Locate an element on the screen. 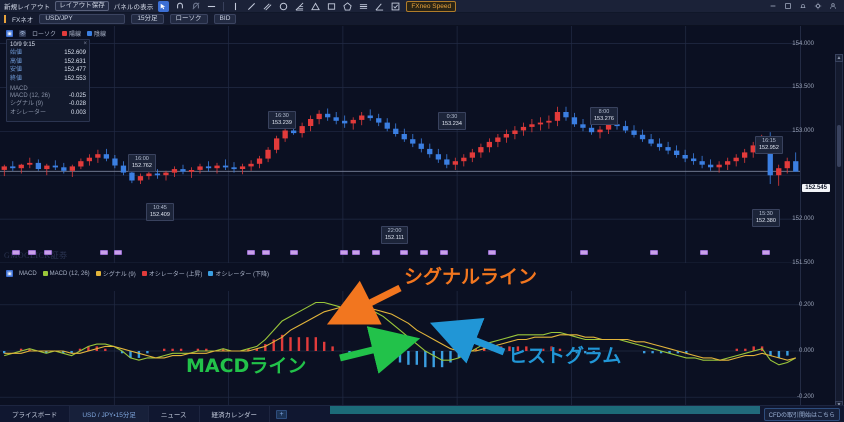 The image size is (844, 422). callout-time: 15:30 is located at coordinates (766, 214).